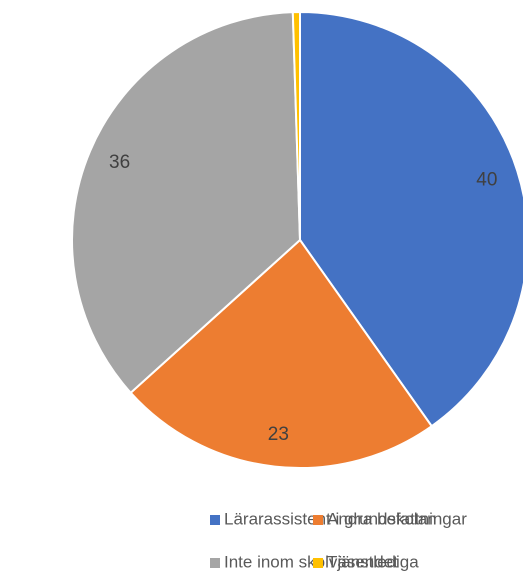 This screenshot has width=523, height=573. What do you see at coordinates (278, 434) in the screenshot?
I see `data-label: 23` at bounding box center [278, 434].